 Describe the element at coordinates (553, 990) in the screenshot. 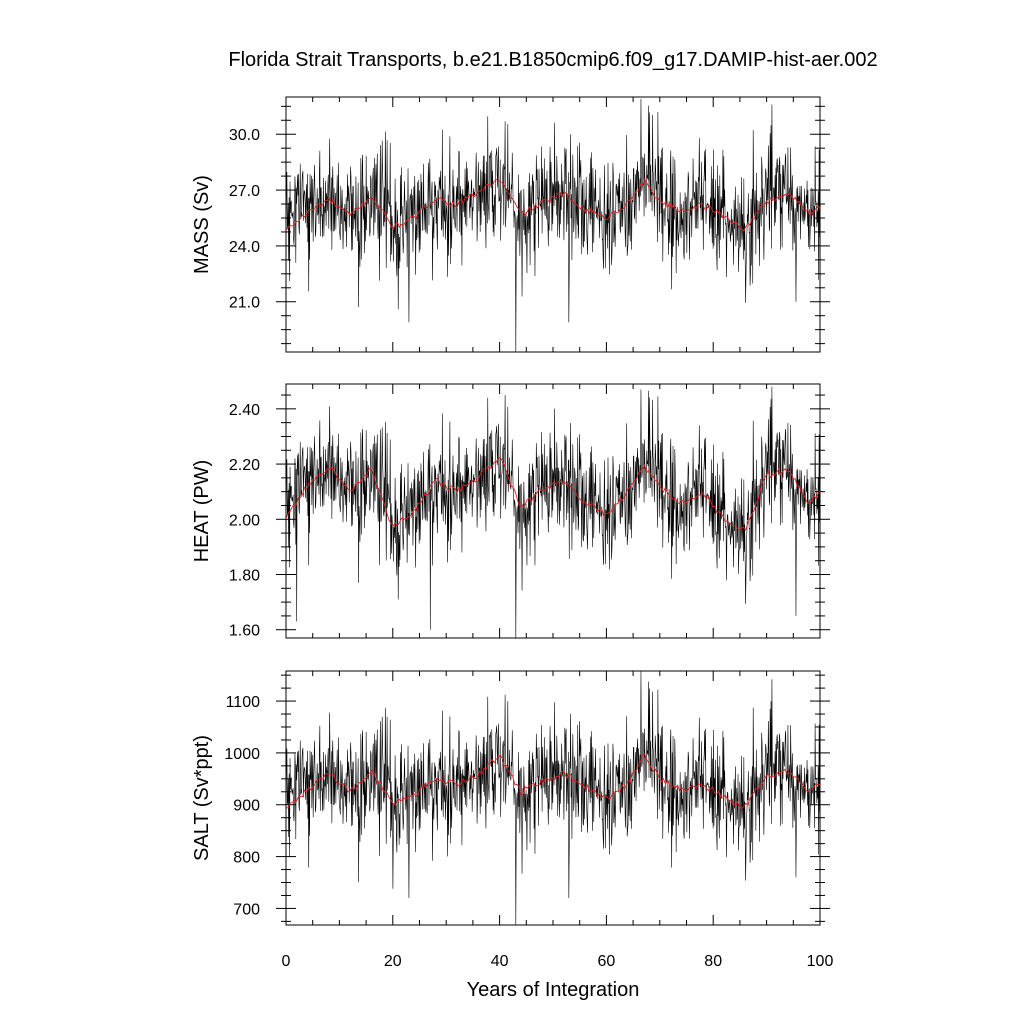

I see `x-axis-title: Years of Integration` at that location.